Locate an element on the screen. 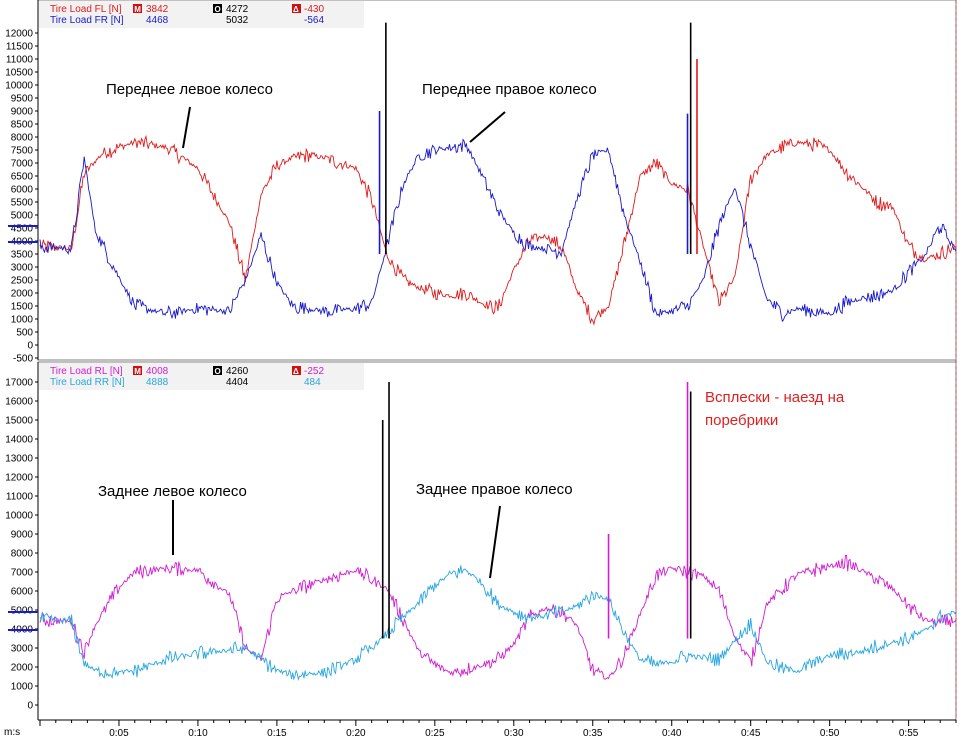 This screenshot has width=960, height=740. y-tick-label: 3500 is located at coordinates (22, 255).